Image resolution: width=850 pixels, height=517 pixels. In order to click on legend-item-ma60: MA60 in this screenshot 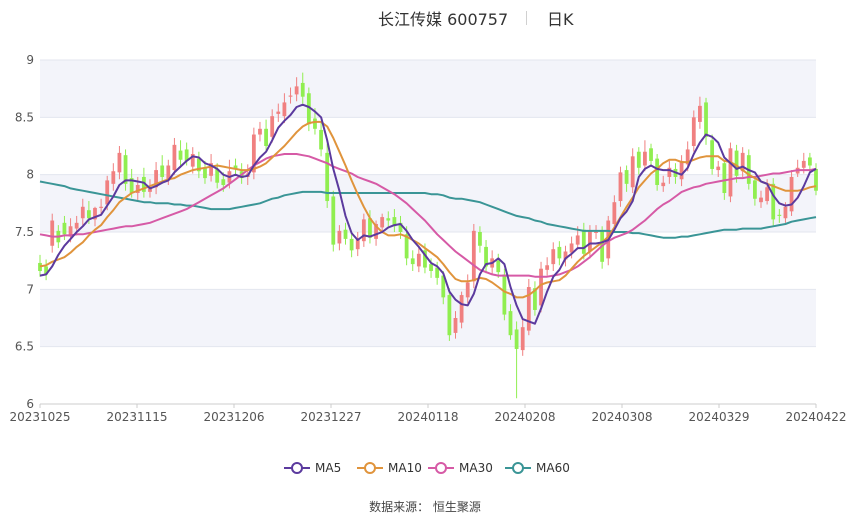, I will do `click(537, 468)`.